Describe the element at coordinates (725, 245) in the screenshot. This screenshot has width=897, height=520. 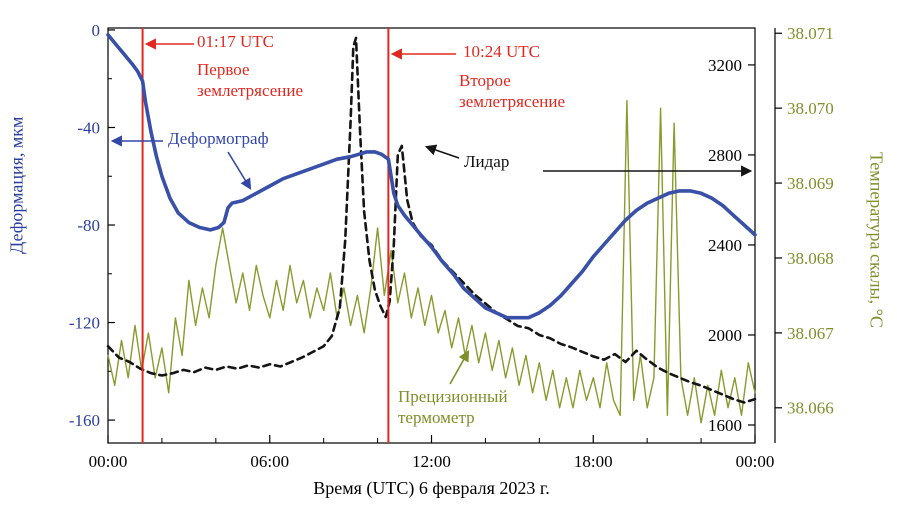
I see `tick-label-lidar: 2400` at that location.